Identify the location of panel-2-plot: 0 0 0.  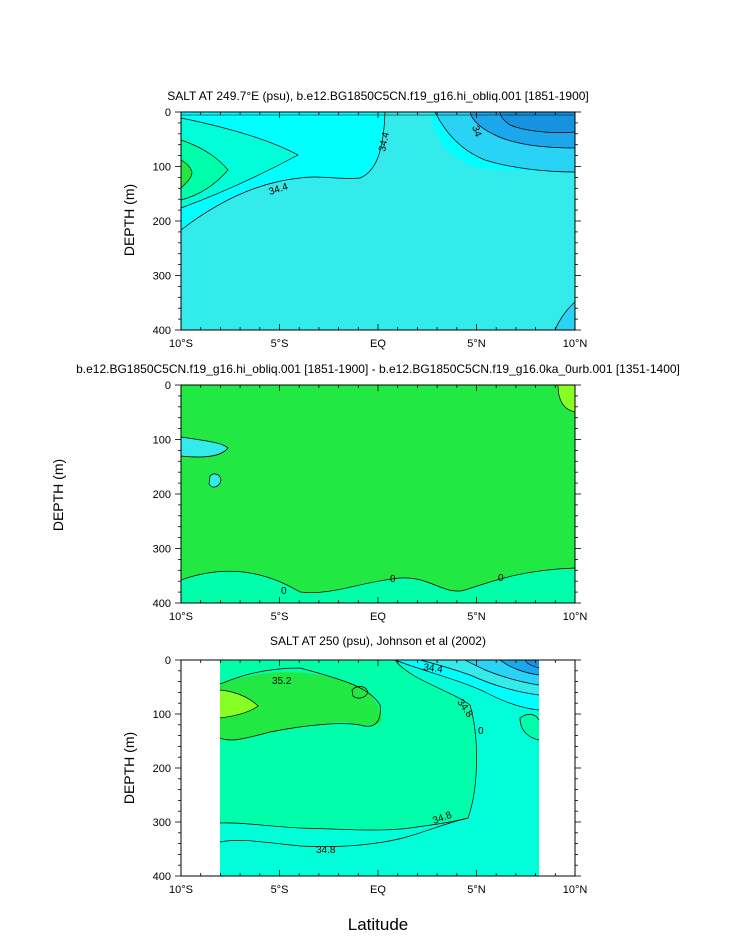
(378, 494).